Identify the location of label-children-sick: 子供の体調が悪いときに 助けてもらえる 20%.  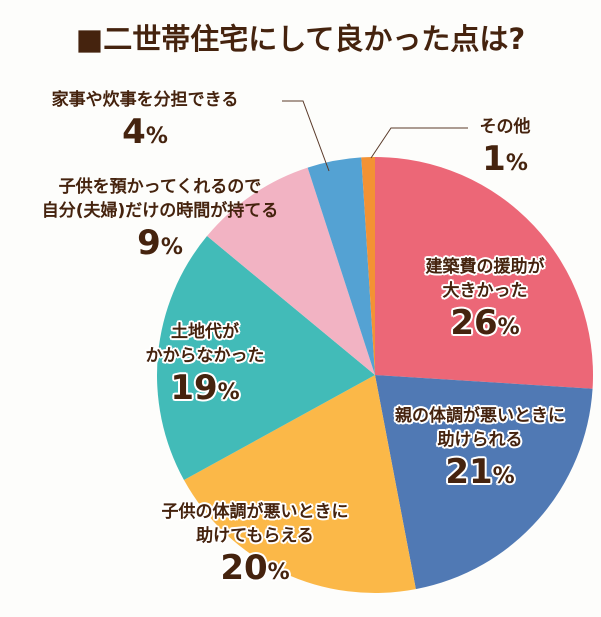
(255, 545).